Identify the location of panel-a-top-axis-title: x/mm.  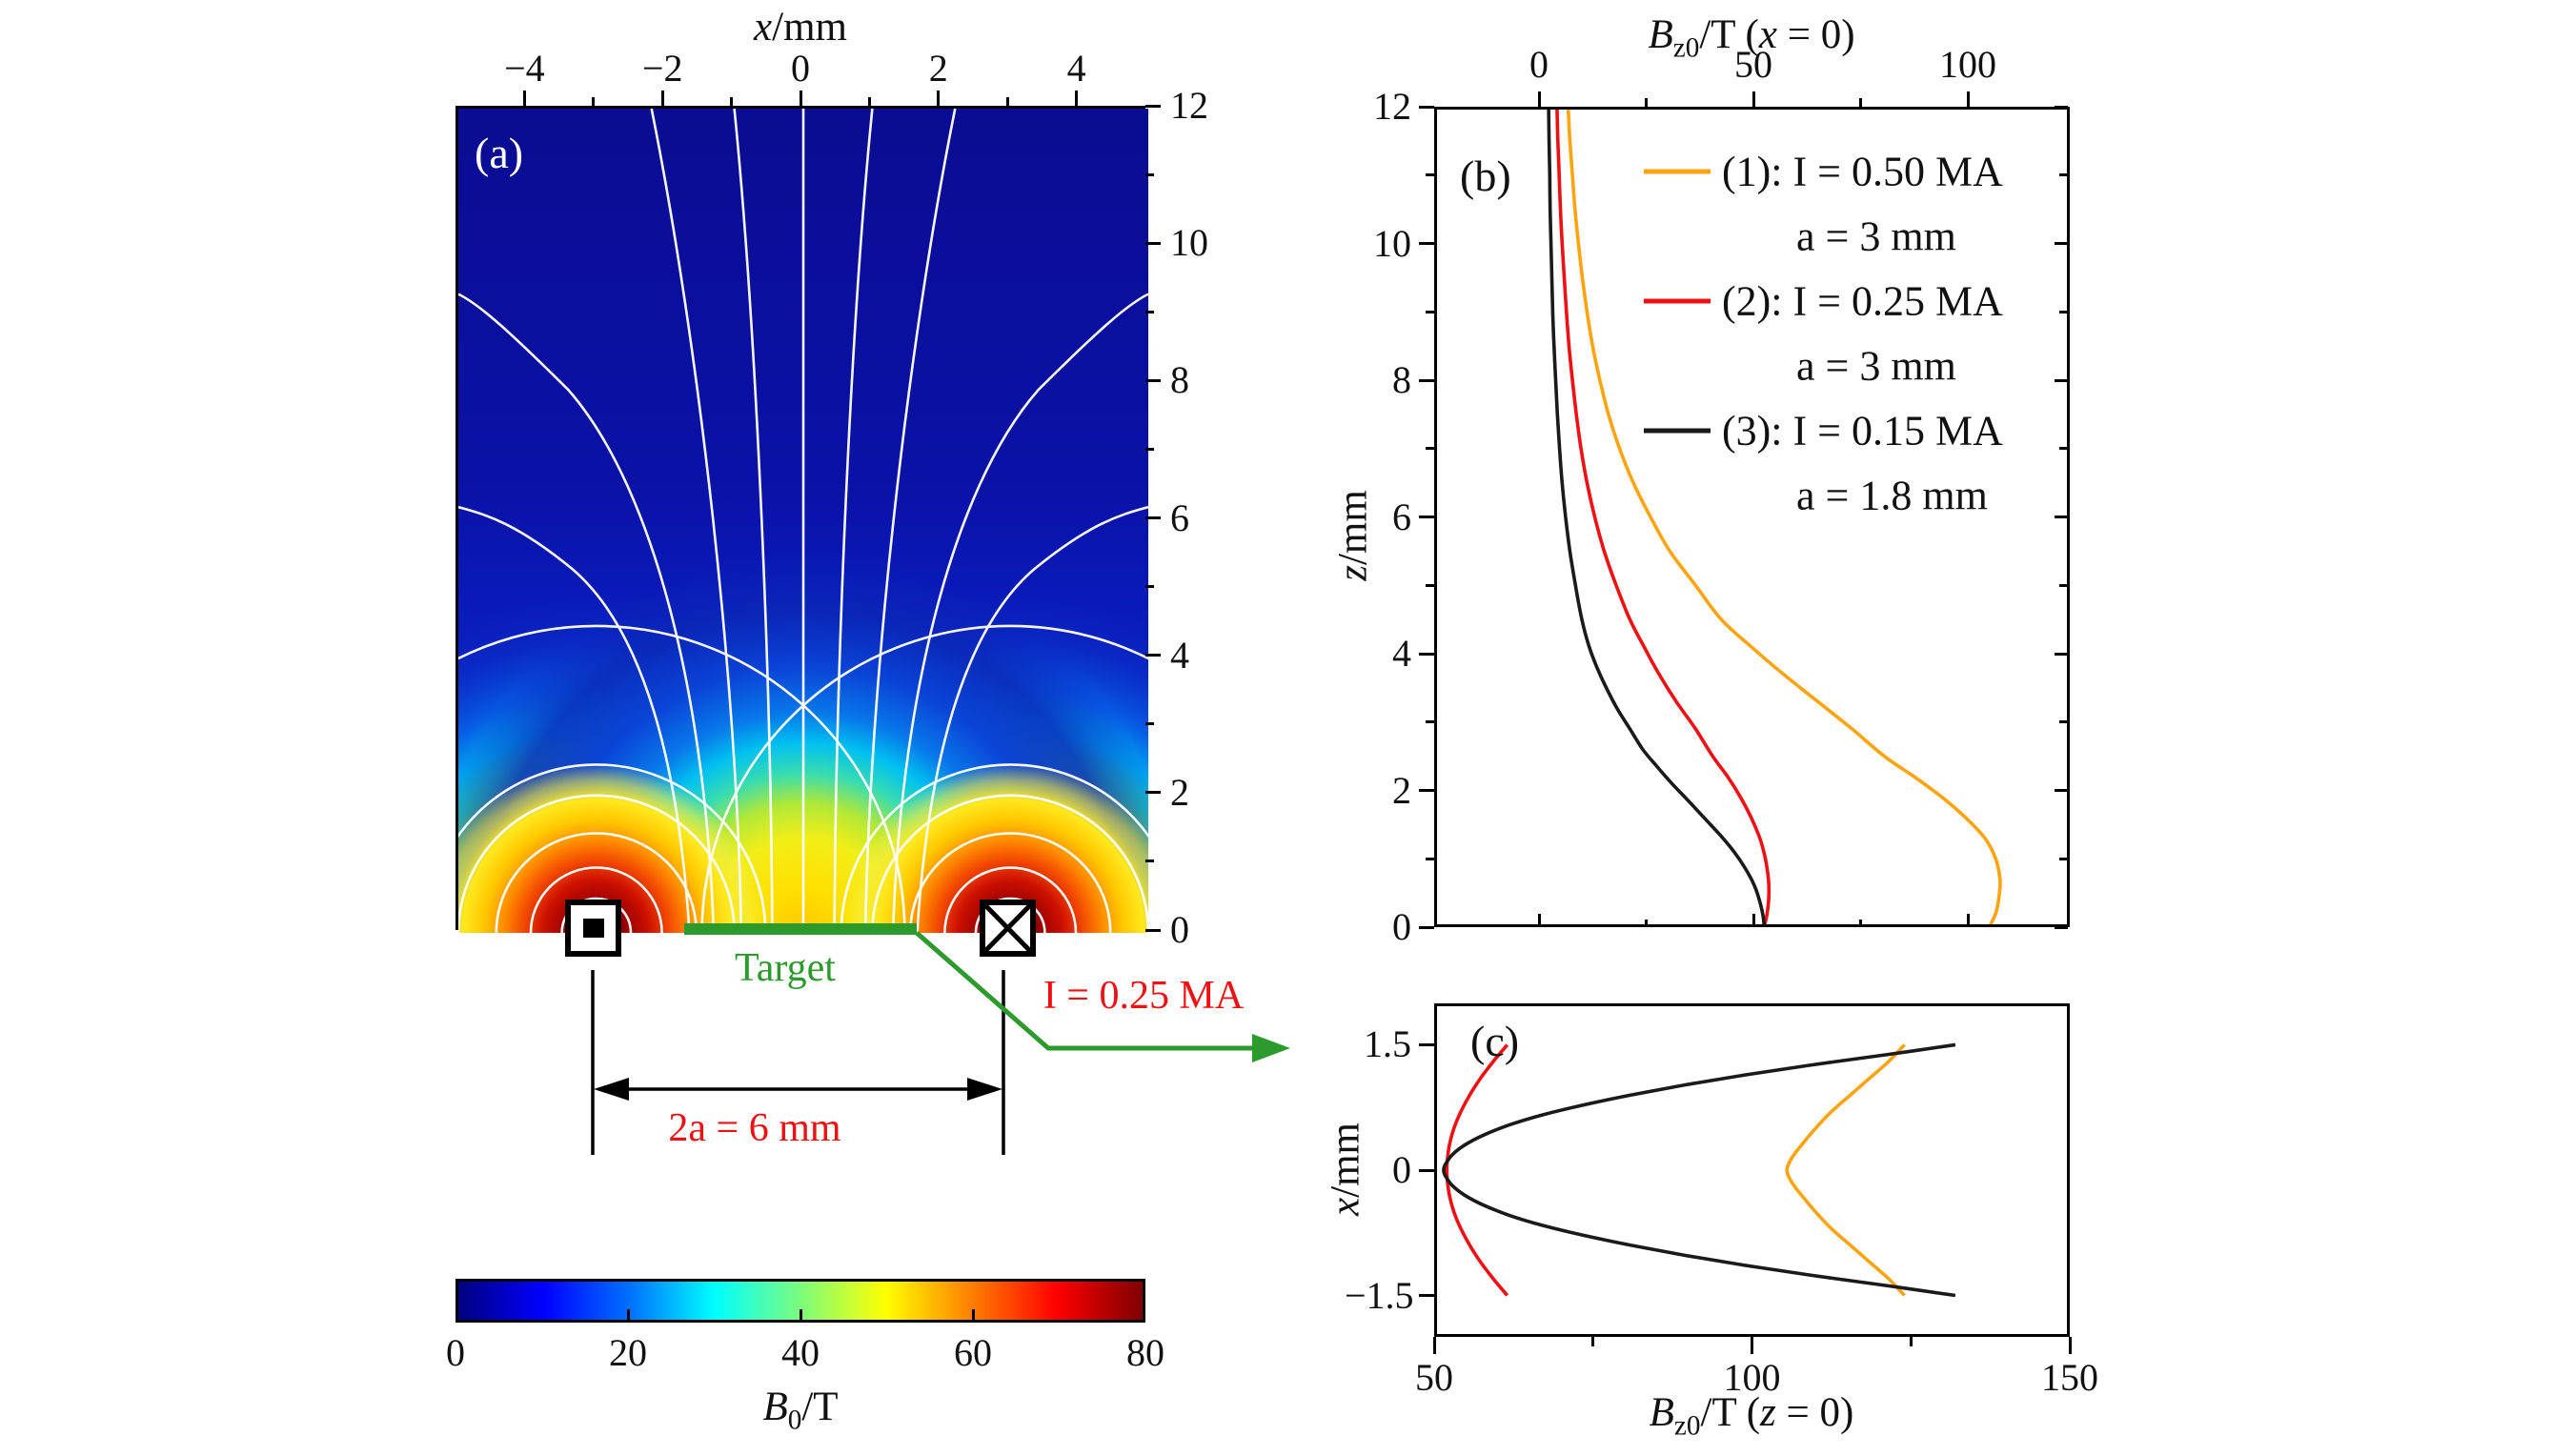
(800, 27).